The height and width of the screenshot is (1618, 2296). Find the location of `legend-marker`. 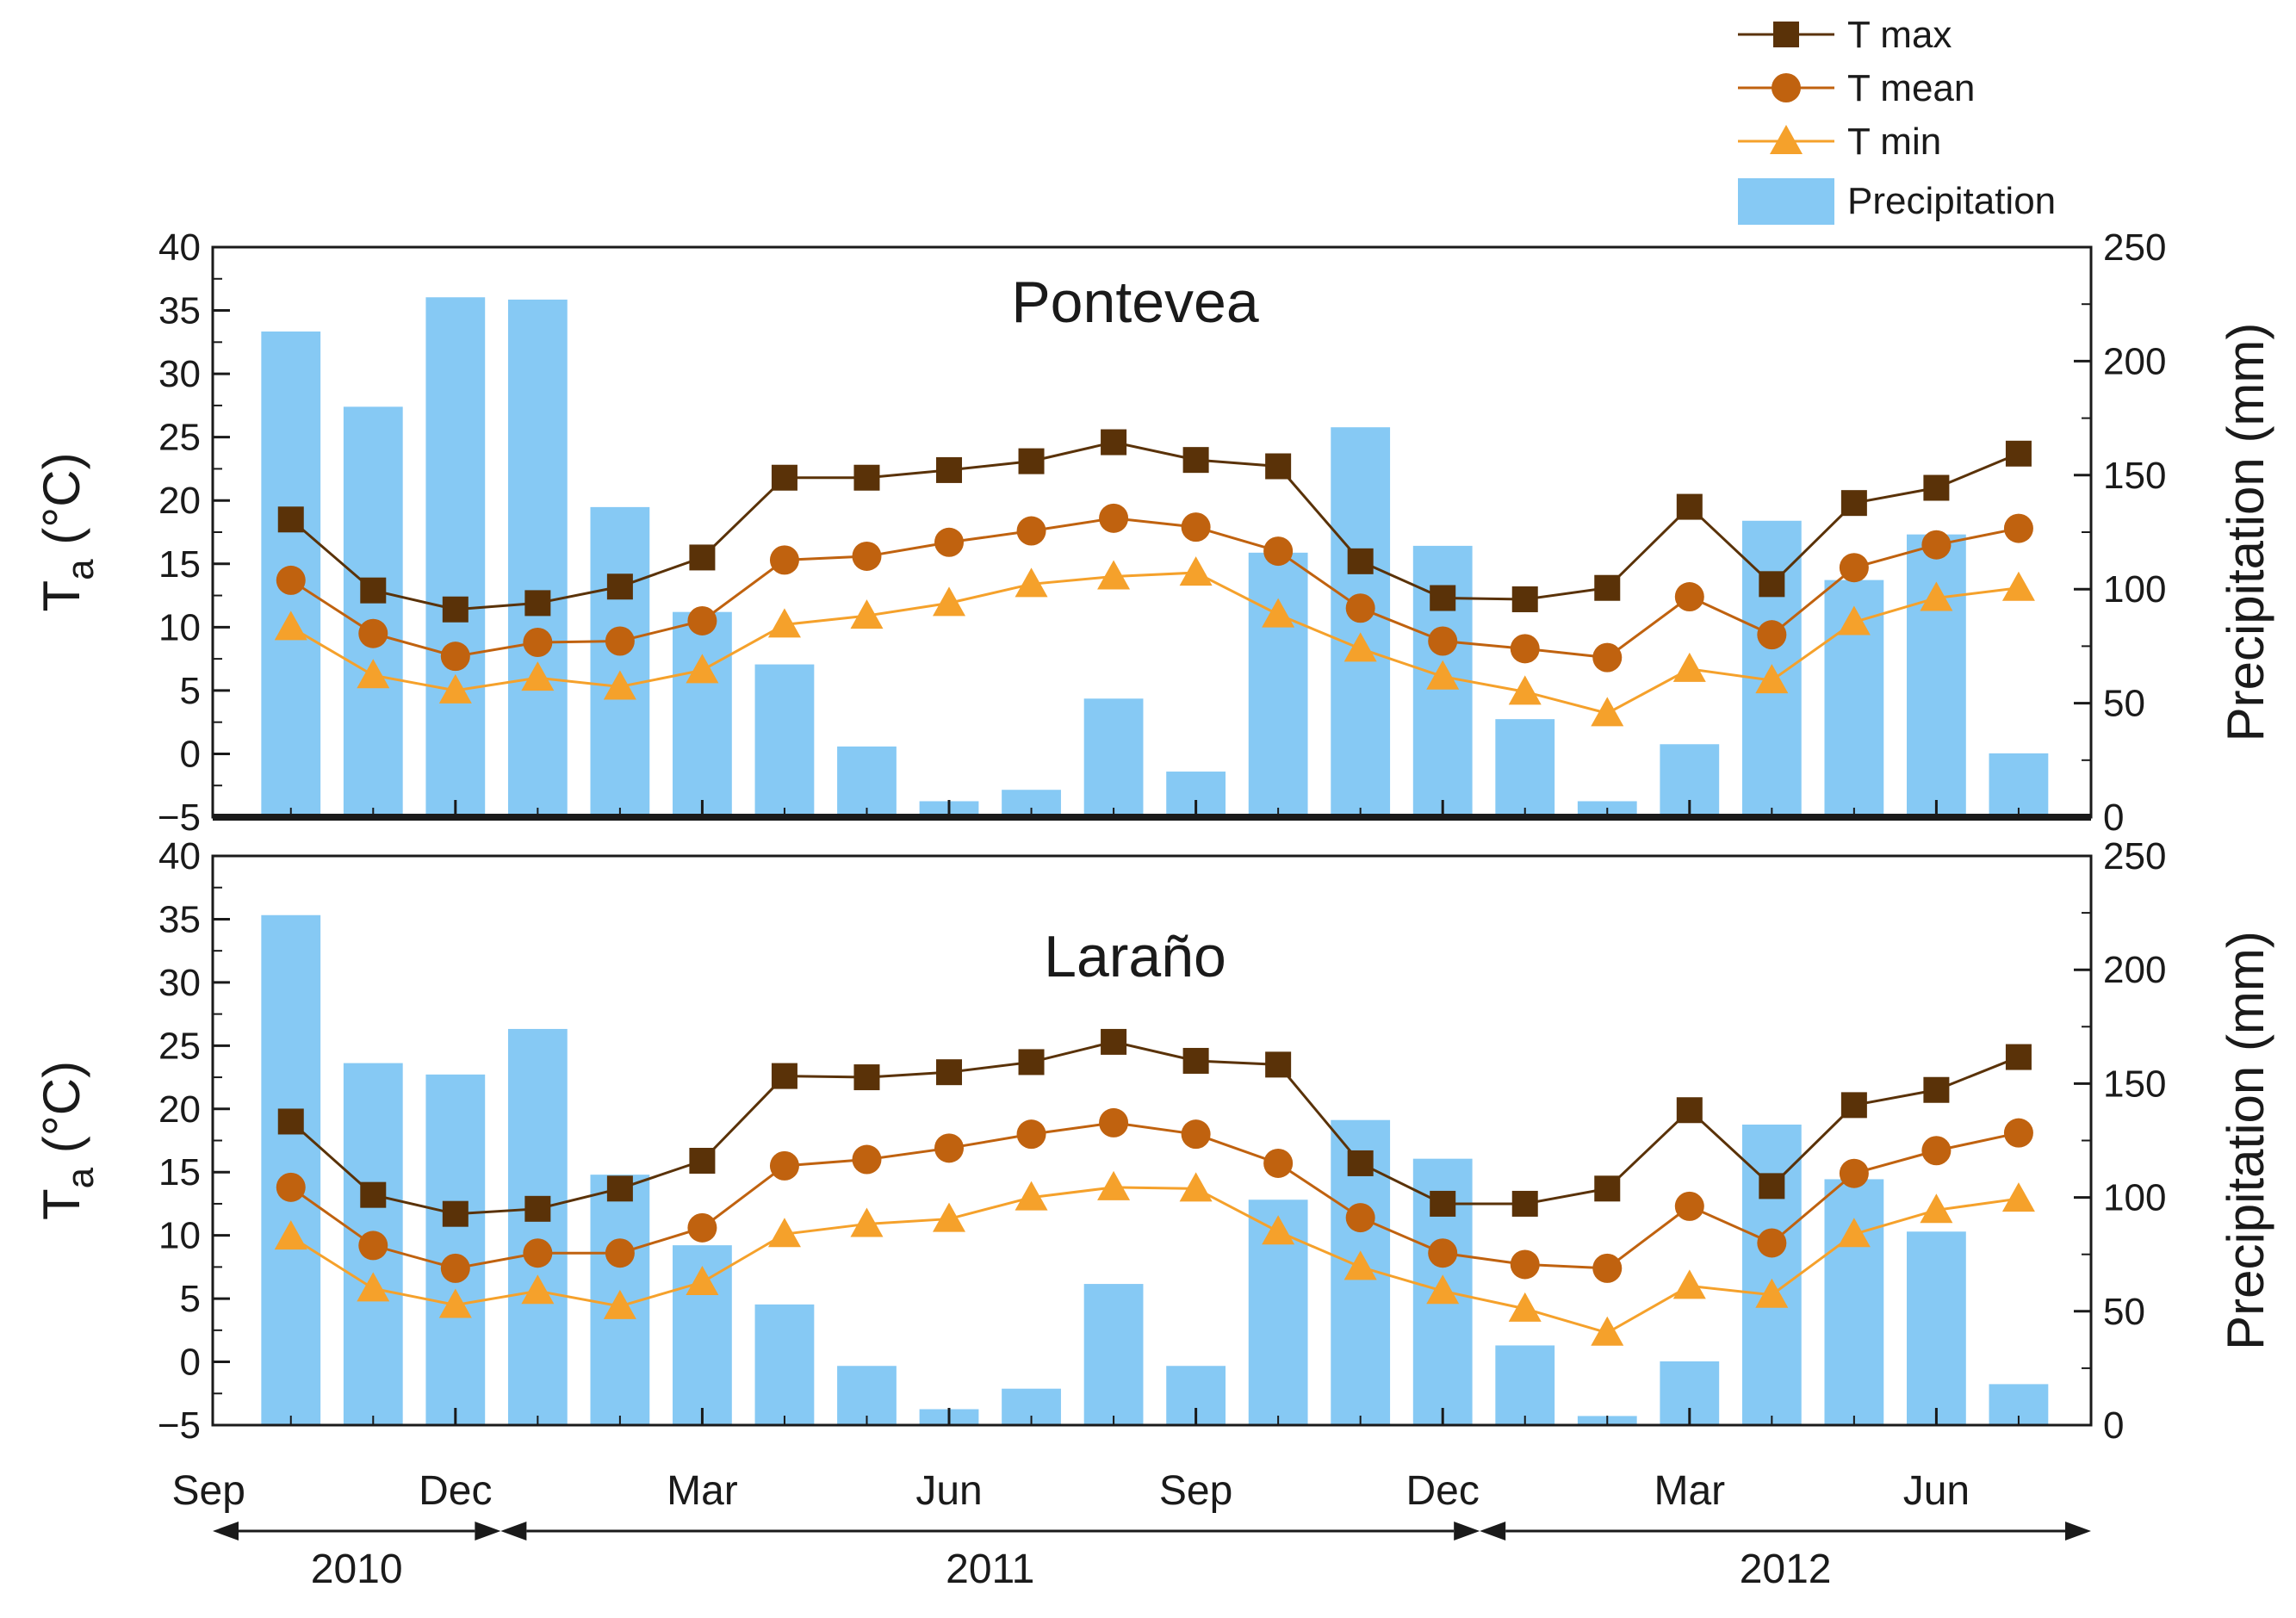

legend-marker is located at coordinates (1786, 87).